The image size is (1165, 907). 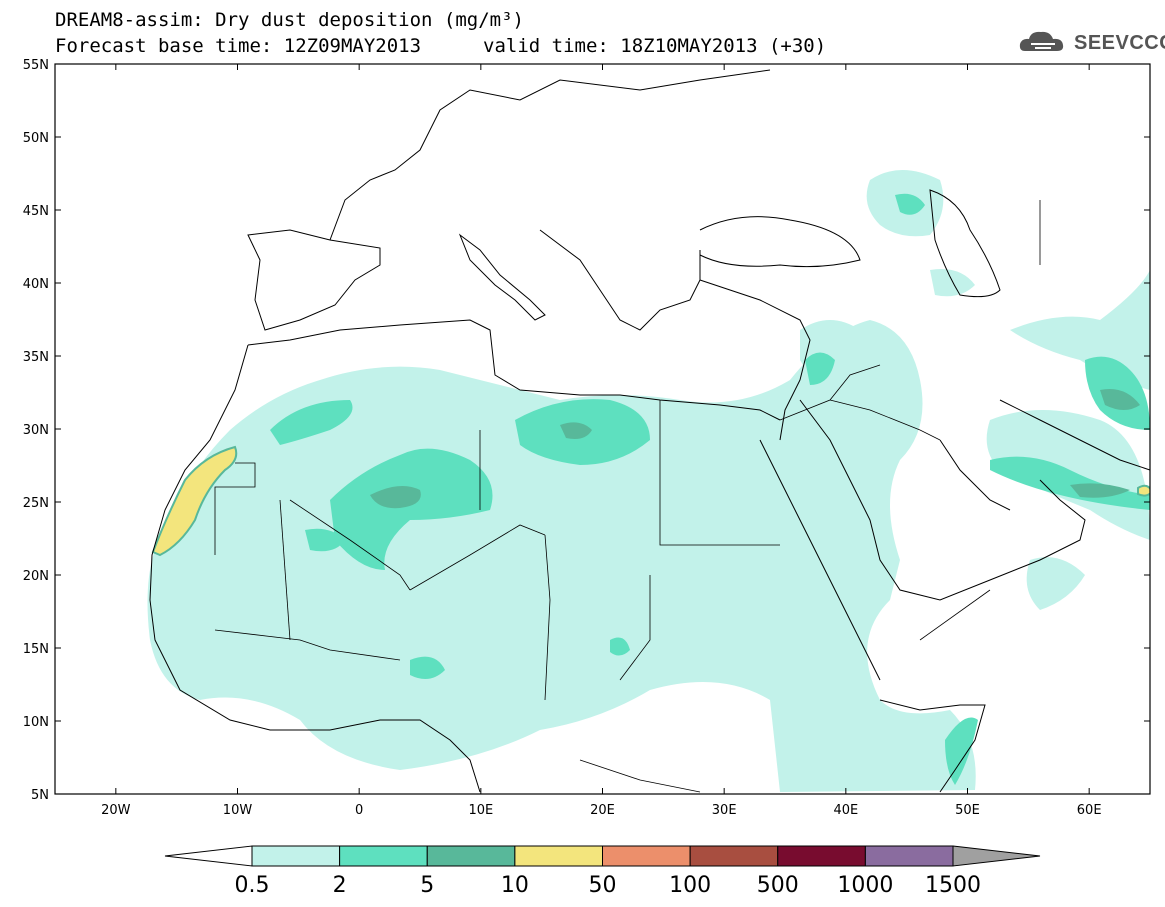 I want to click on lat-label: 15N, so click(x=36, y=649).